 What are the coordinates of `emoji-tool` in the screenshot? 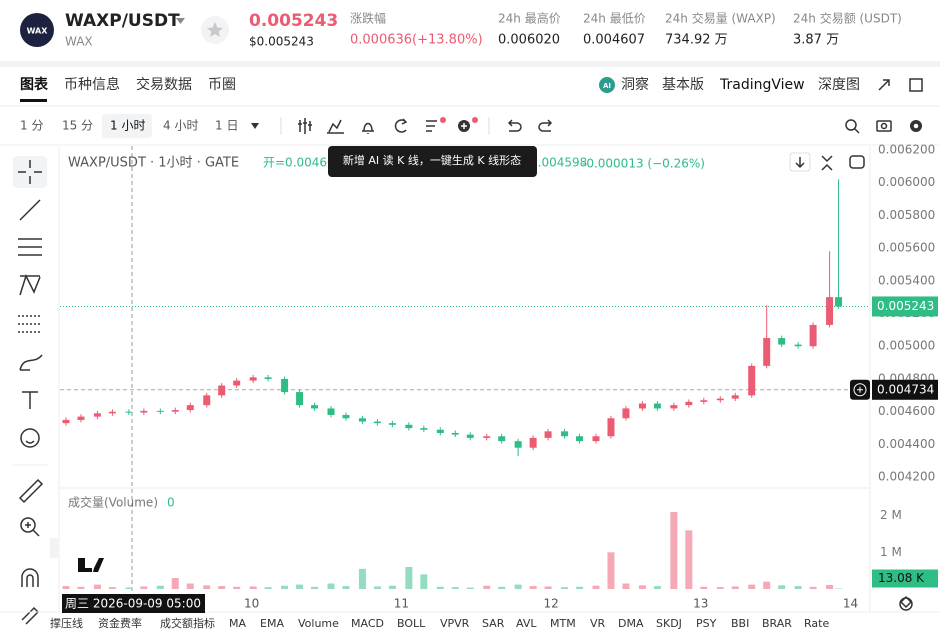 It's located at (30, 438).